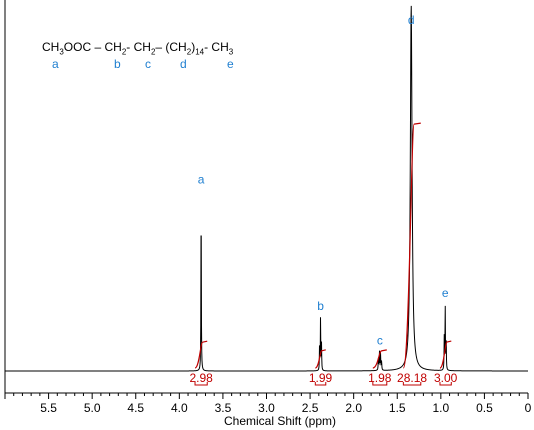 Image resolution: width=534 pixels, height=430 pixels. I want to click on x-tick-label: 5.0, so click(92, 408).